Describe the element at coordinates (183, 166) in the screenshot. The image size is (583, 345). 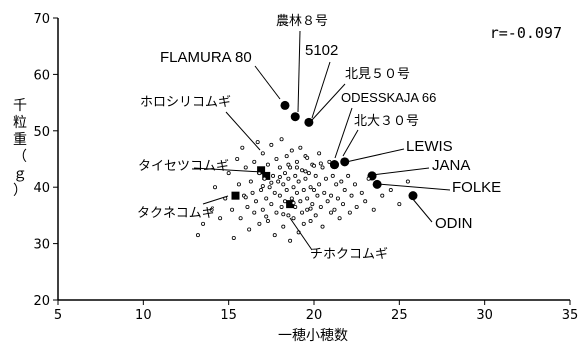
I see `annotation-label: タイセツコムギ` at that location.